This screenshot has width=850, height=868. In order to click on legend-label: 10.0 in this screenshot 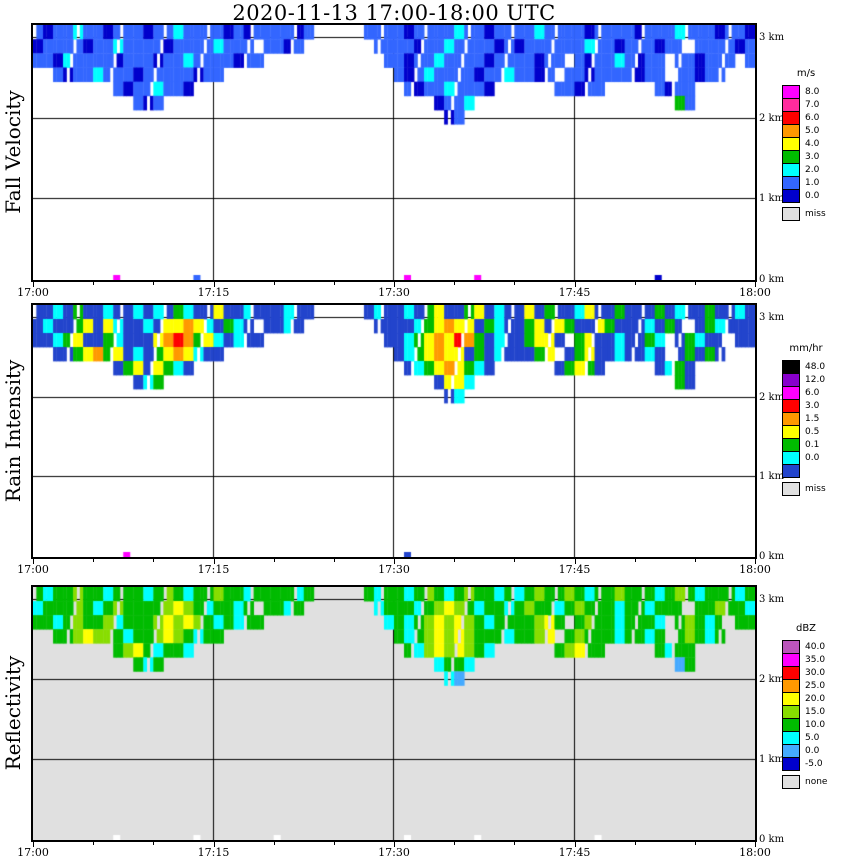, I will do `click(815, 725)`.